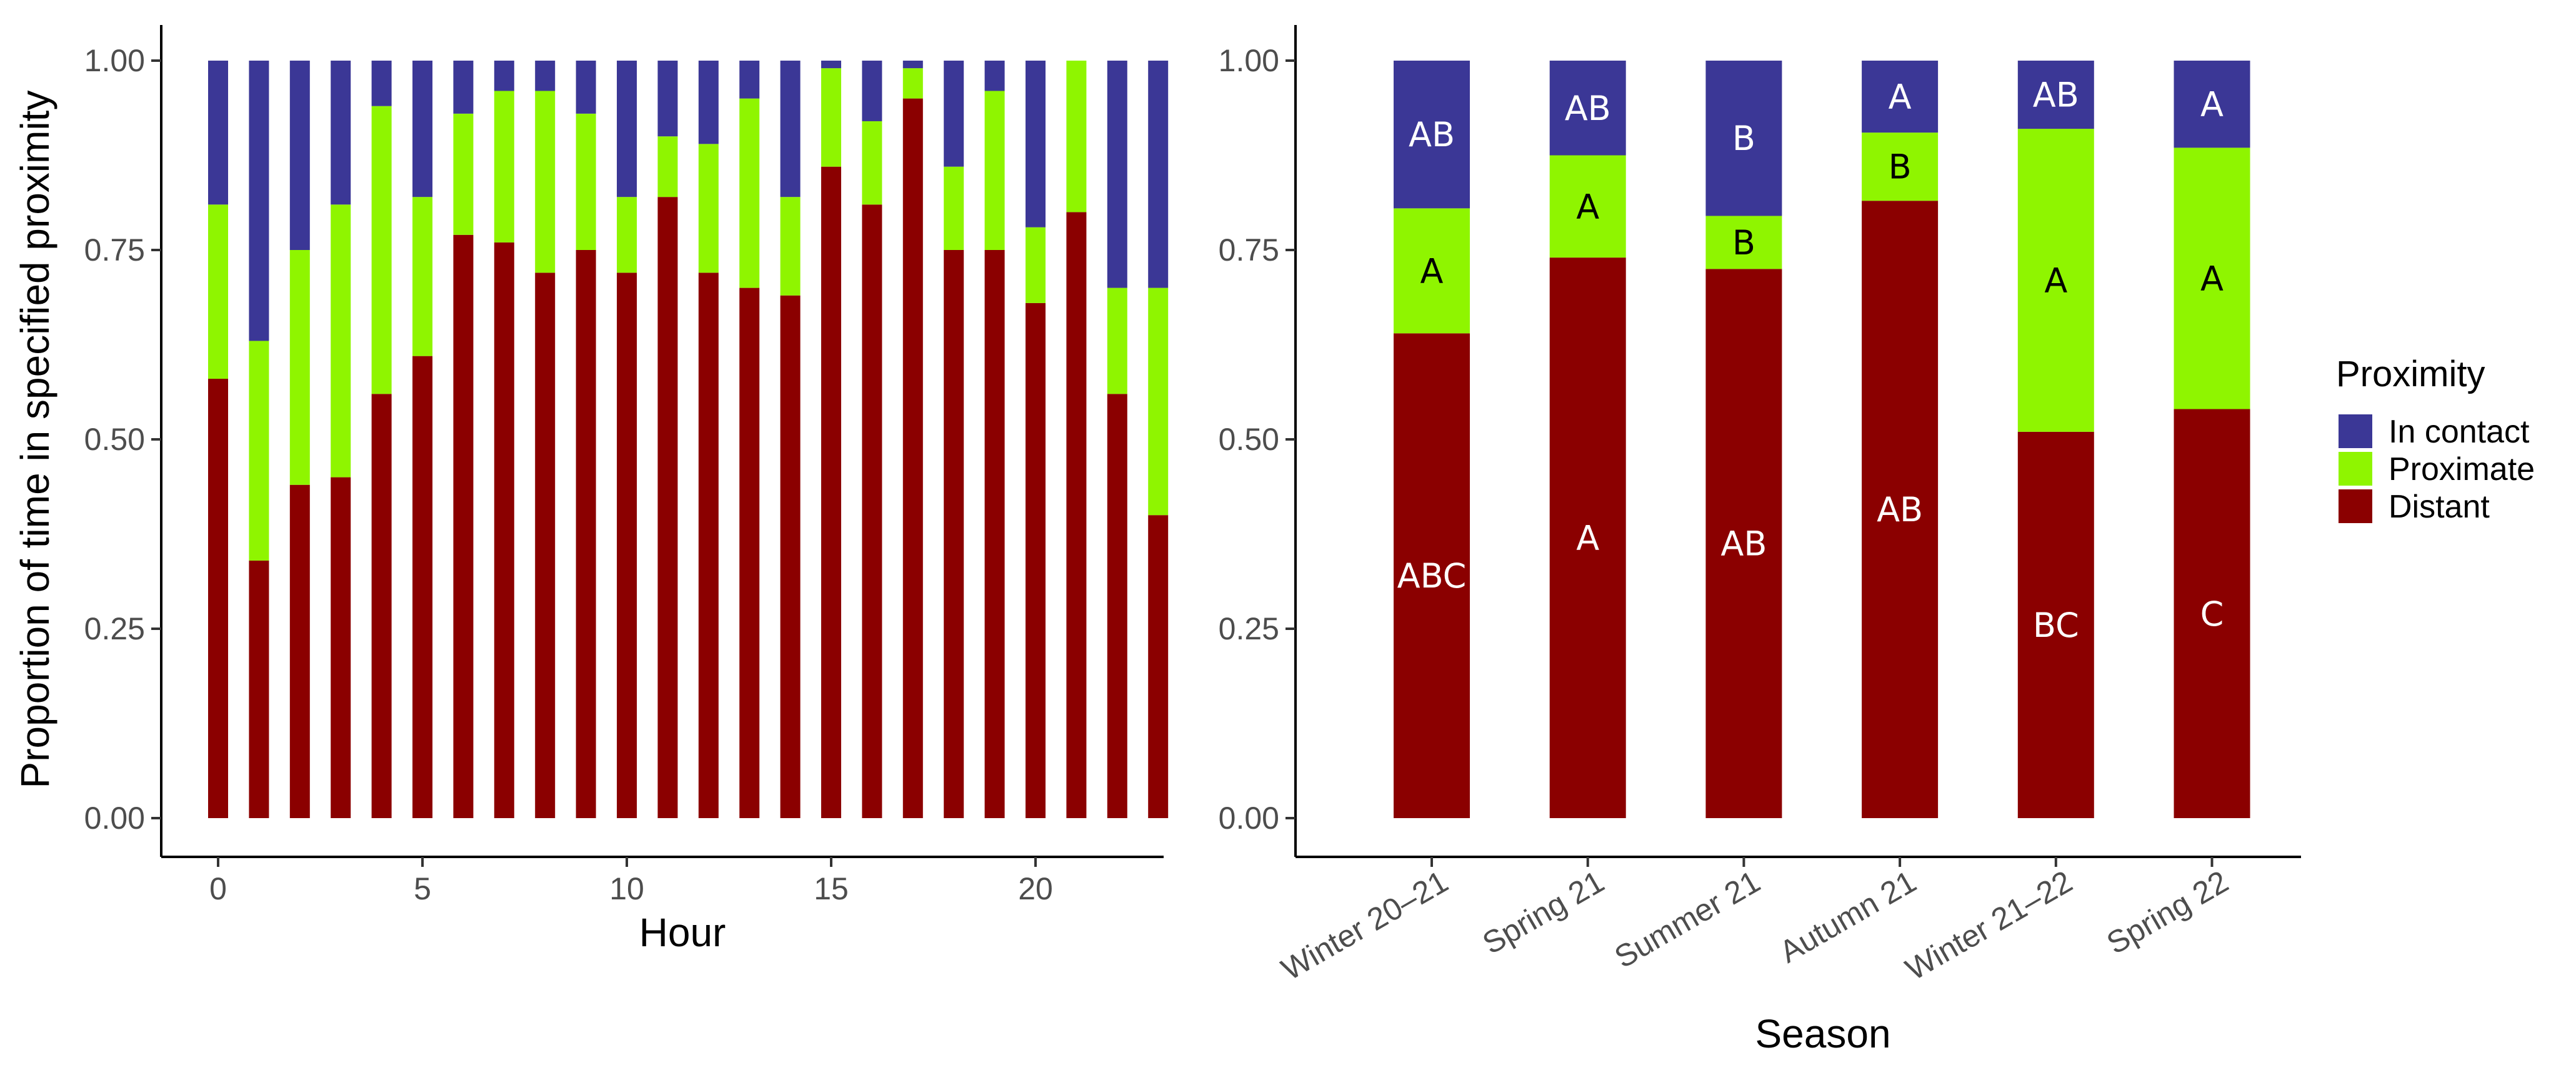 This screenshot has height=1065, width=2576. I want to click on bar-hour-16-distant, so click(872, 511).